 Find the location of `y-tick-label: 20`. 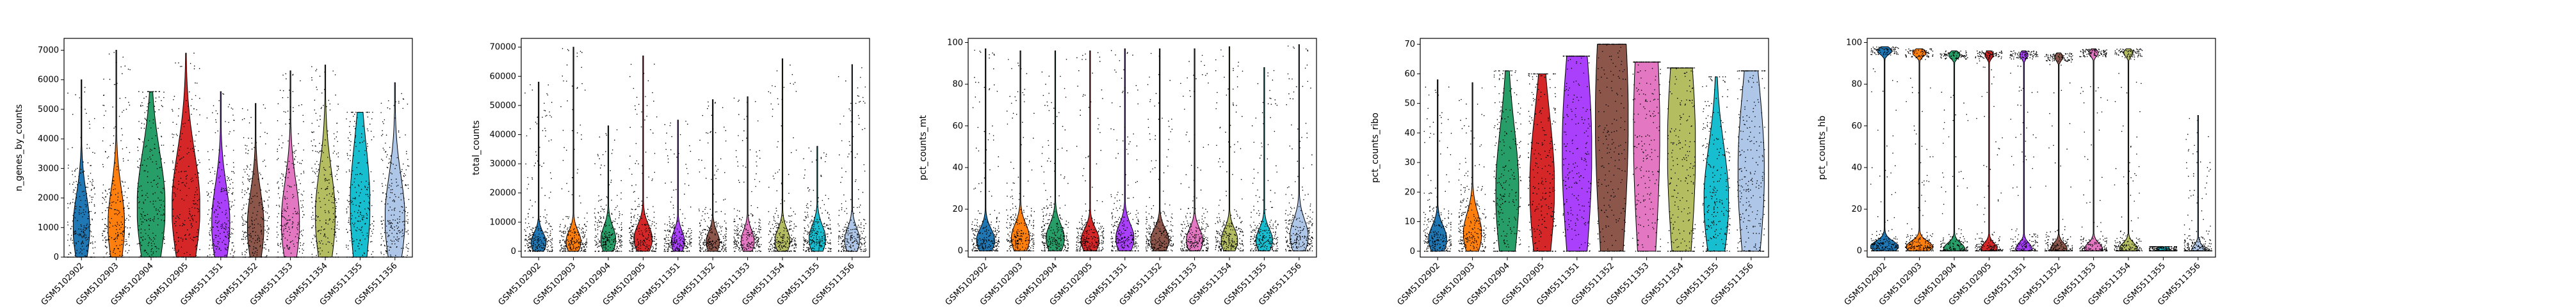

y-tick-label: 20 is located at coordinates (1856, 209).